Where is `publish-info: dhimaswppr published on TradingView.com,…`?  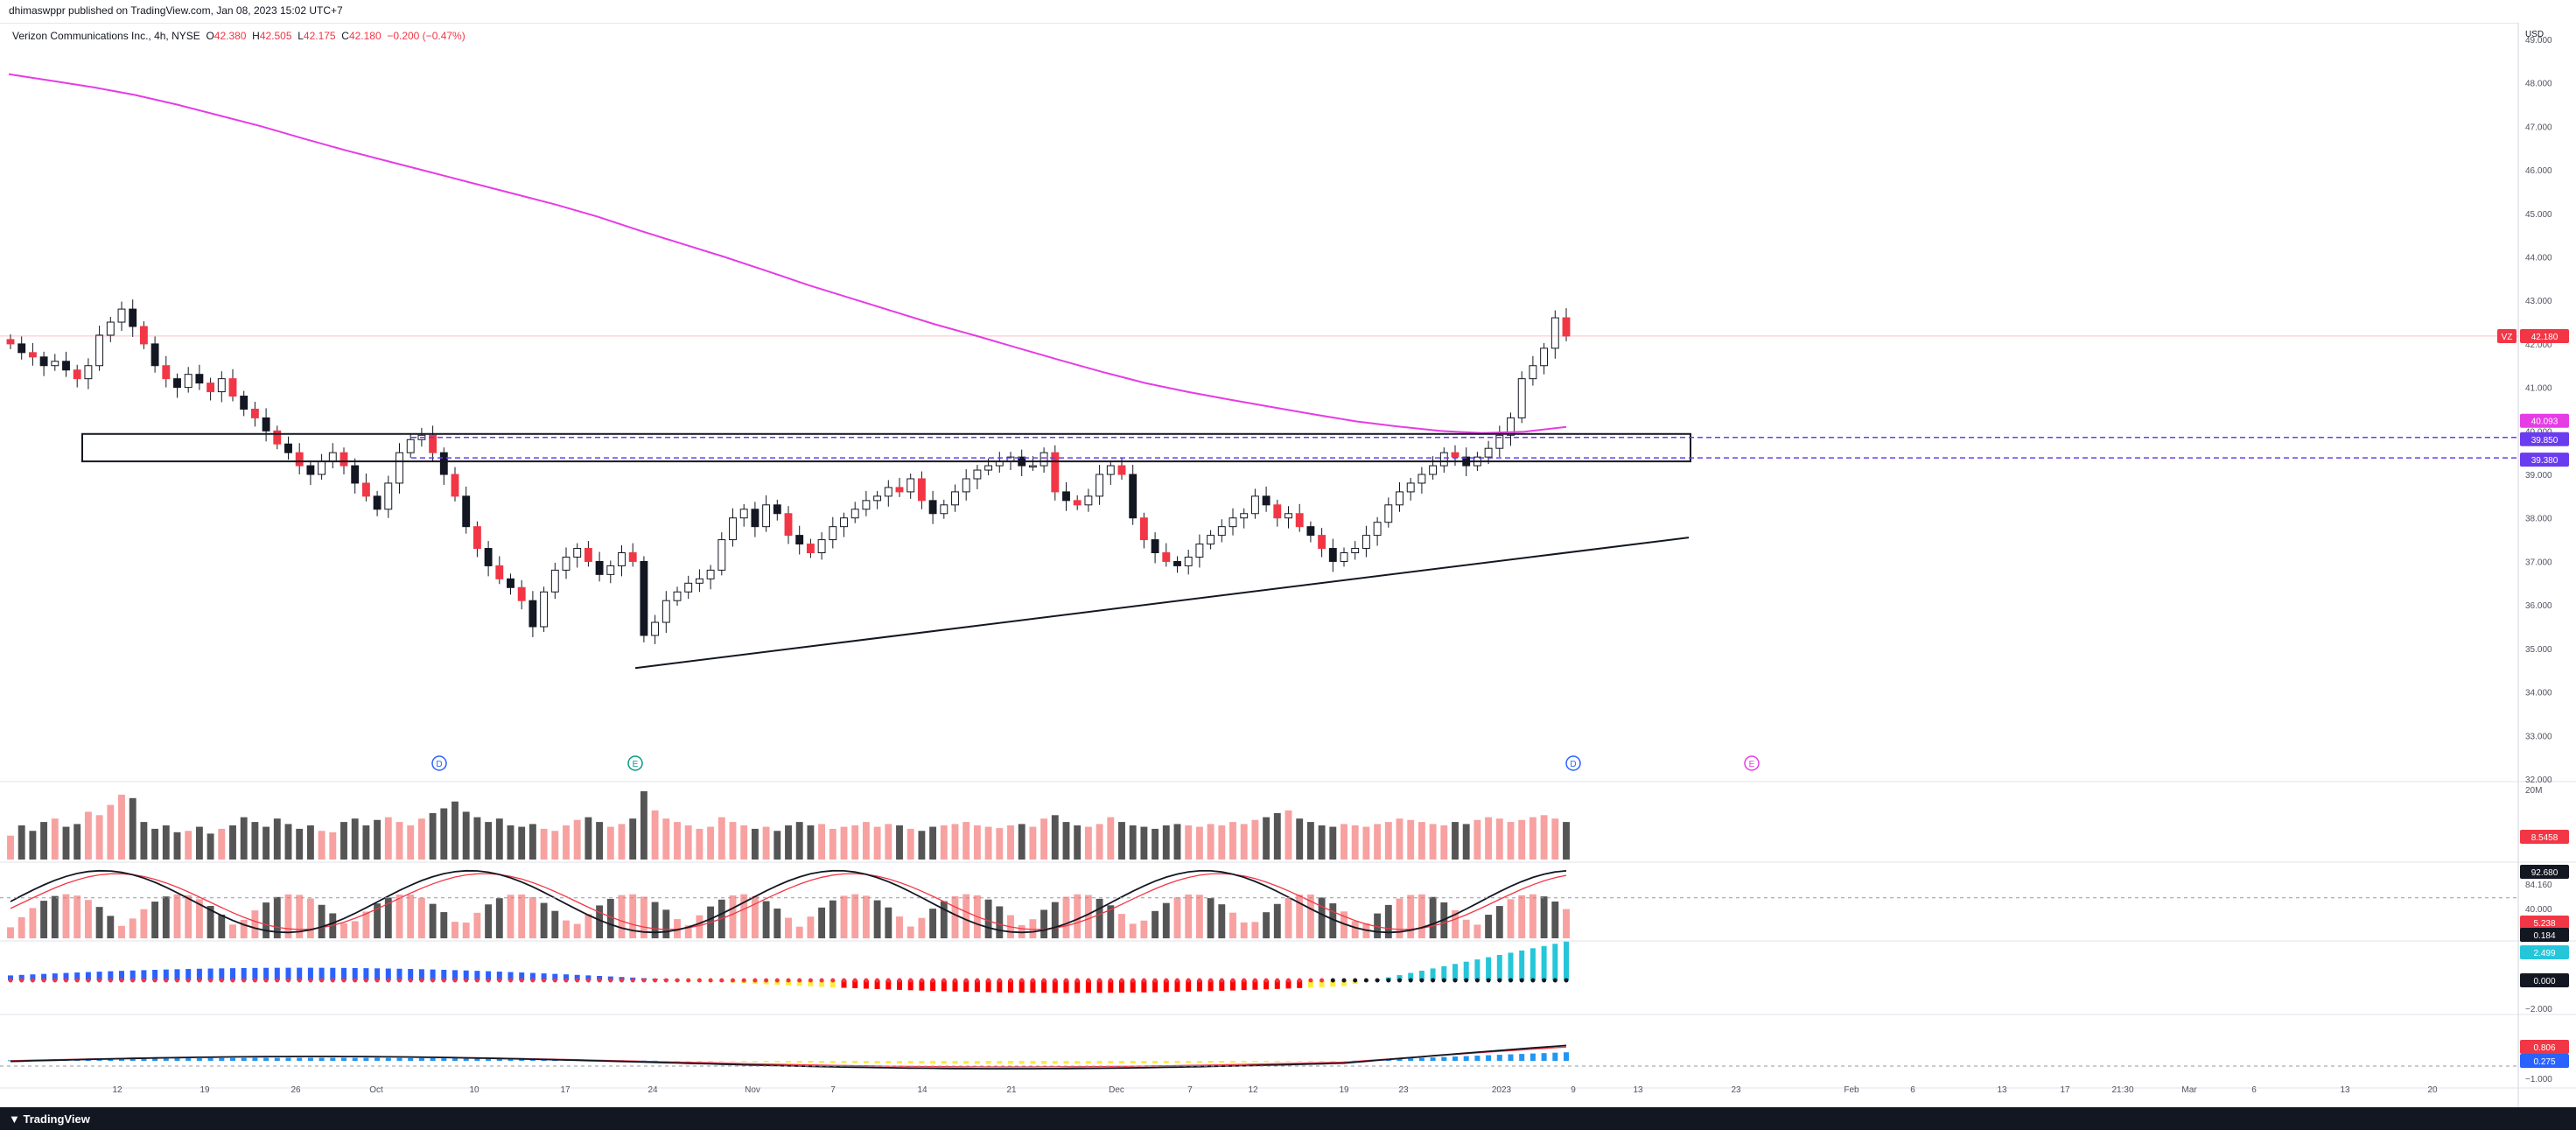 publish-info: dhimaswppr published on TradingView.com,… is located at coordinates (176, 10).